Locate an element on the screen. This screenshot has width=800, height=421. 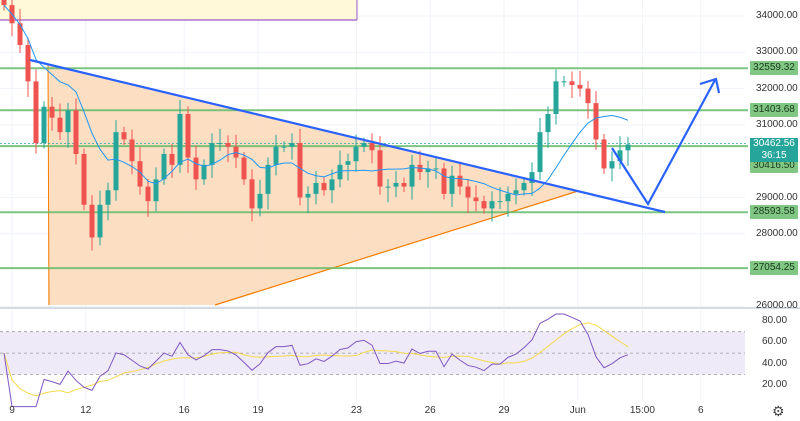
rsi-tick-label: 20.00 is located at coordinates (775, 385).